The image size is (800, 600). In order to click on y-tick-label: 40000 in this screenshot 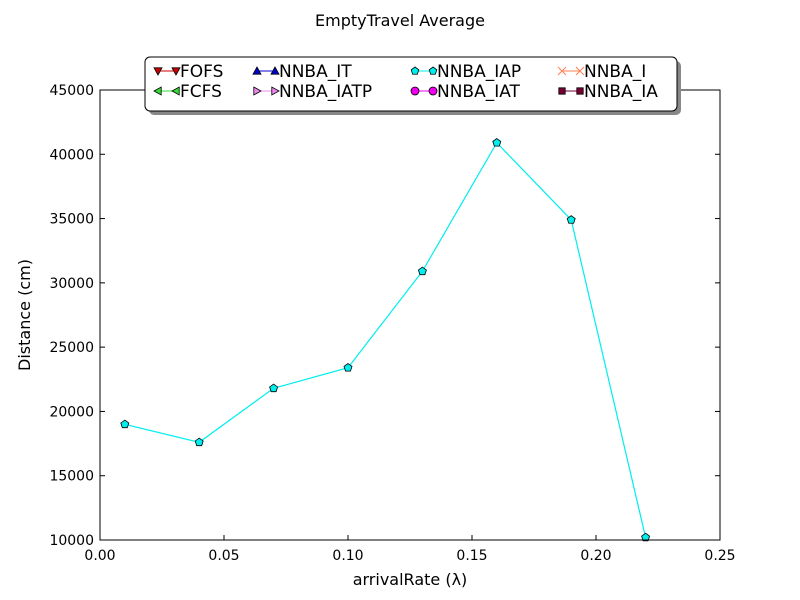, I will do `click(71, 155)`.